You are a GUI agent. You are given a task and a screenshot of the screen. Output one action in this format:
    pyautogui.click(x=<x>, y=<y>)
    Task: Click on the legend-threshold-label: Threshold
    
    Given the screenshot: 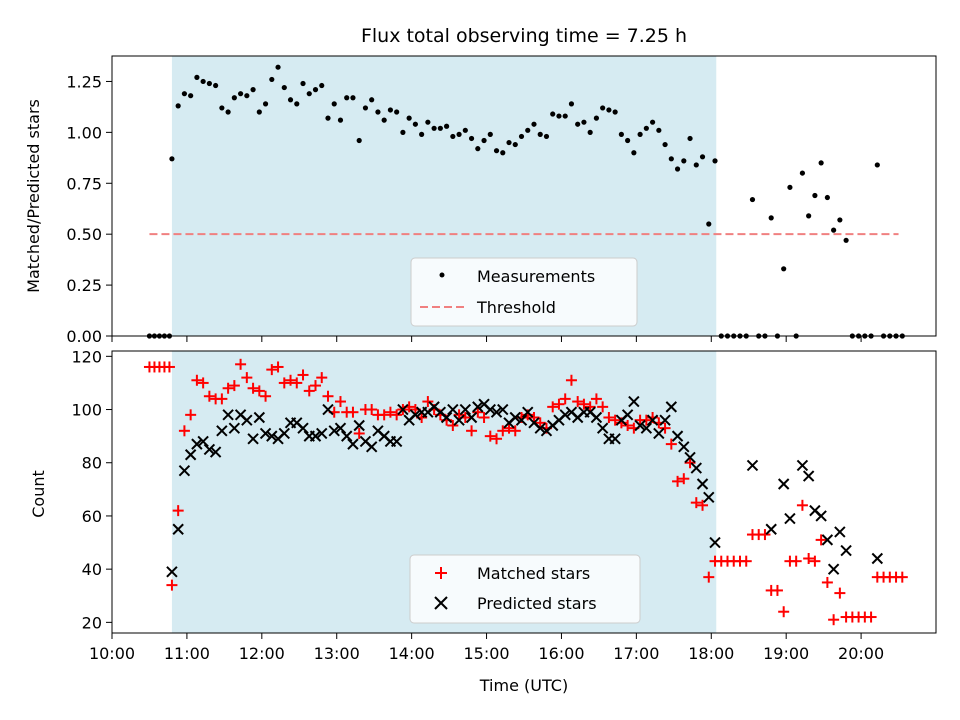 What is the action you would take?
    pyautogui.click(x=516, y=307)
    